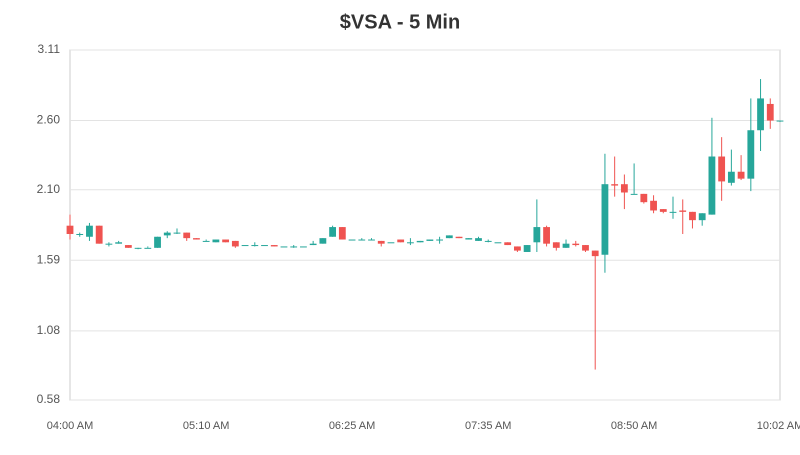 The width and height of the screenshot is (800, 455). Describe the element at coordinates (49, 49) in the screenshot. I see `y-tick-label: 3.11` at that location.